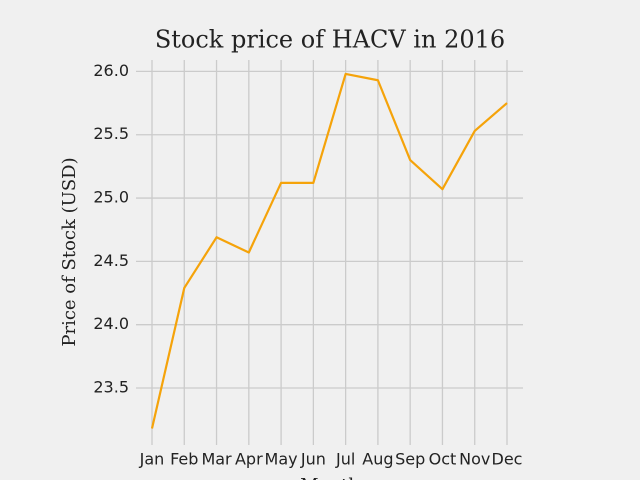  I want to click on y-tick-label: 25.5, so click(111, 133).